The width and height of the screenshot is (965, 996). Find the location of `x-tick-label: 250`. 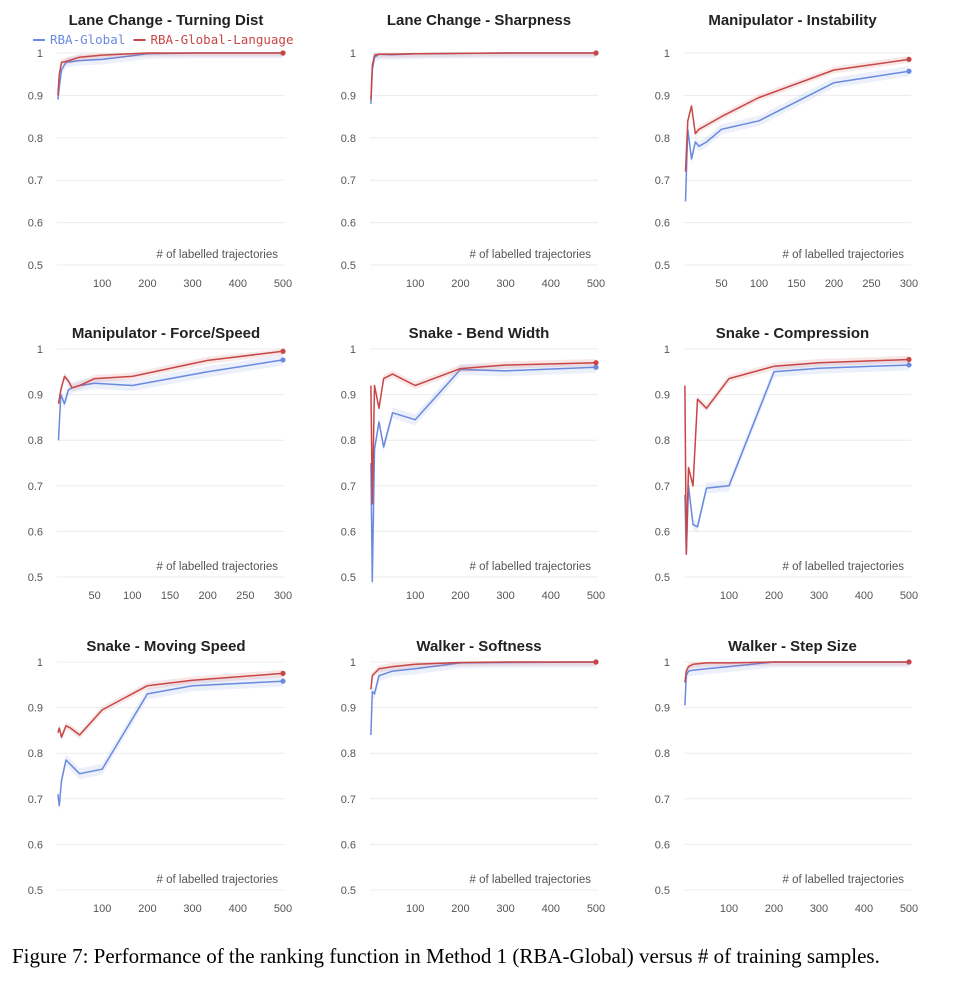

x-tick-label: 250 is located at coordinates (245, 596).